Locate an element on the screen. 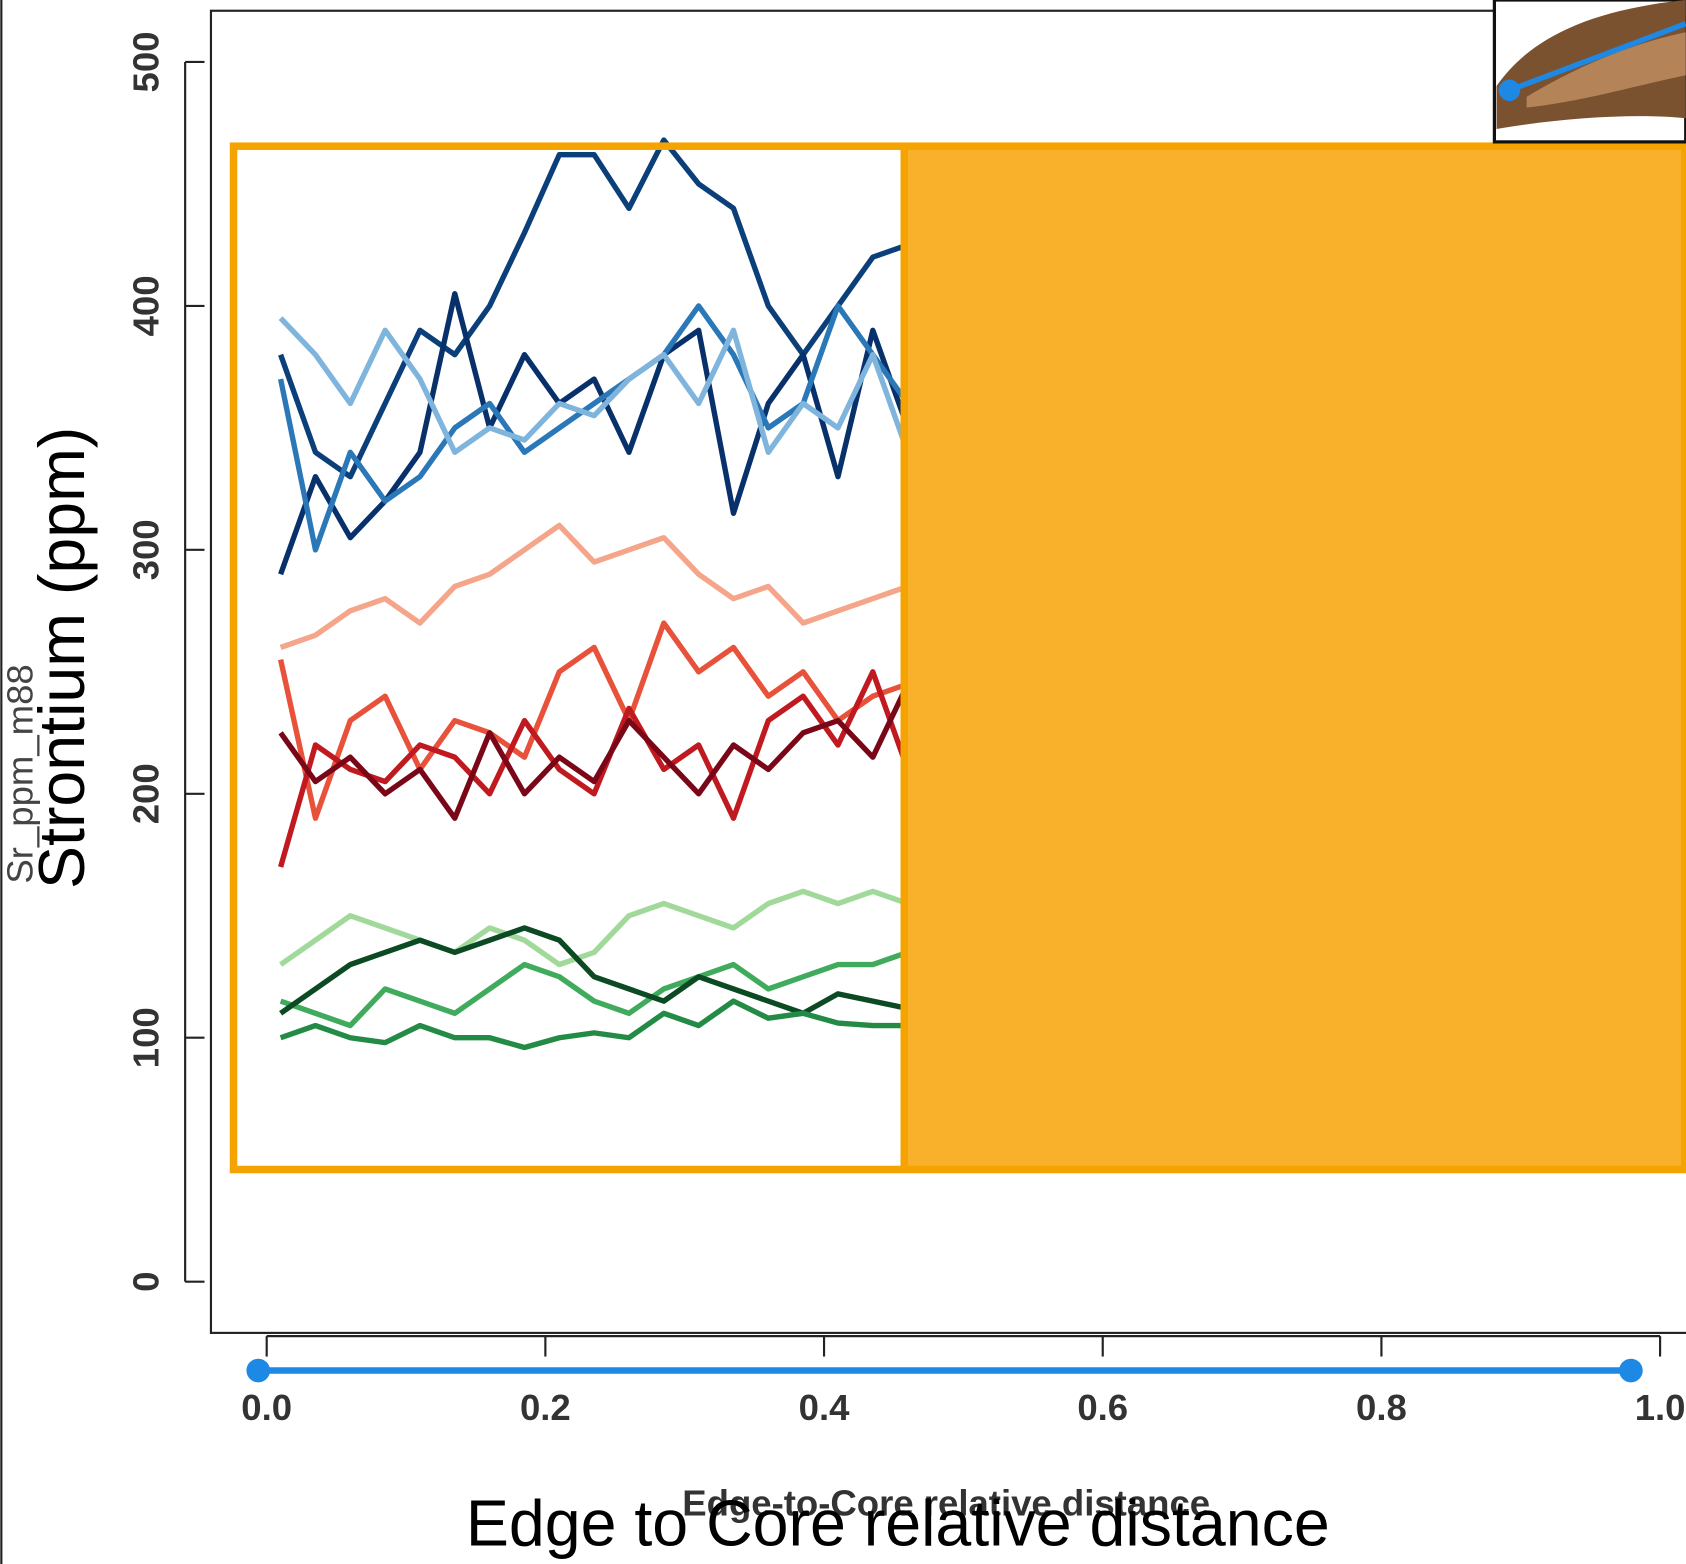 This screenshot has height=1564, width=1686. x-axis-label: Edge-to-Core relative distance is located at coordinates (946, 1503).